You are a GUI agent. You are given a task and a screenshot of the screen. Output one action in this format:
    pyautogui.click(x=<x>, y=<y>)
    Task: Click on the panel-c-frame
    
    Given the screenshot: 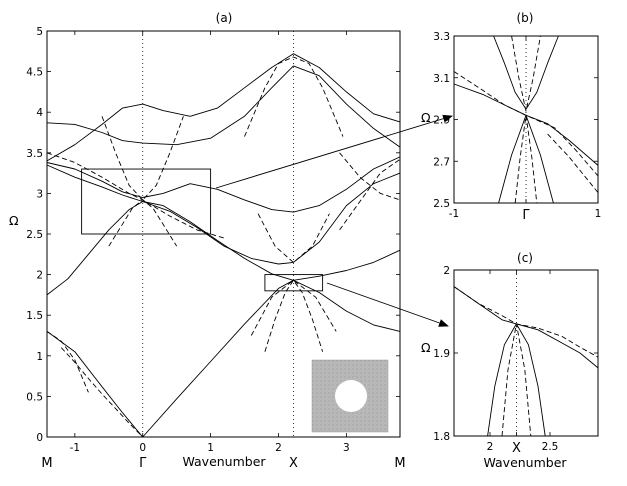 What is the action you would take?
    pyautogui.click(x=526, y=353)
    